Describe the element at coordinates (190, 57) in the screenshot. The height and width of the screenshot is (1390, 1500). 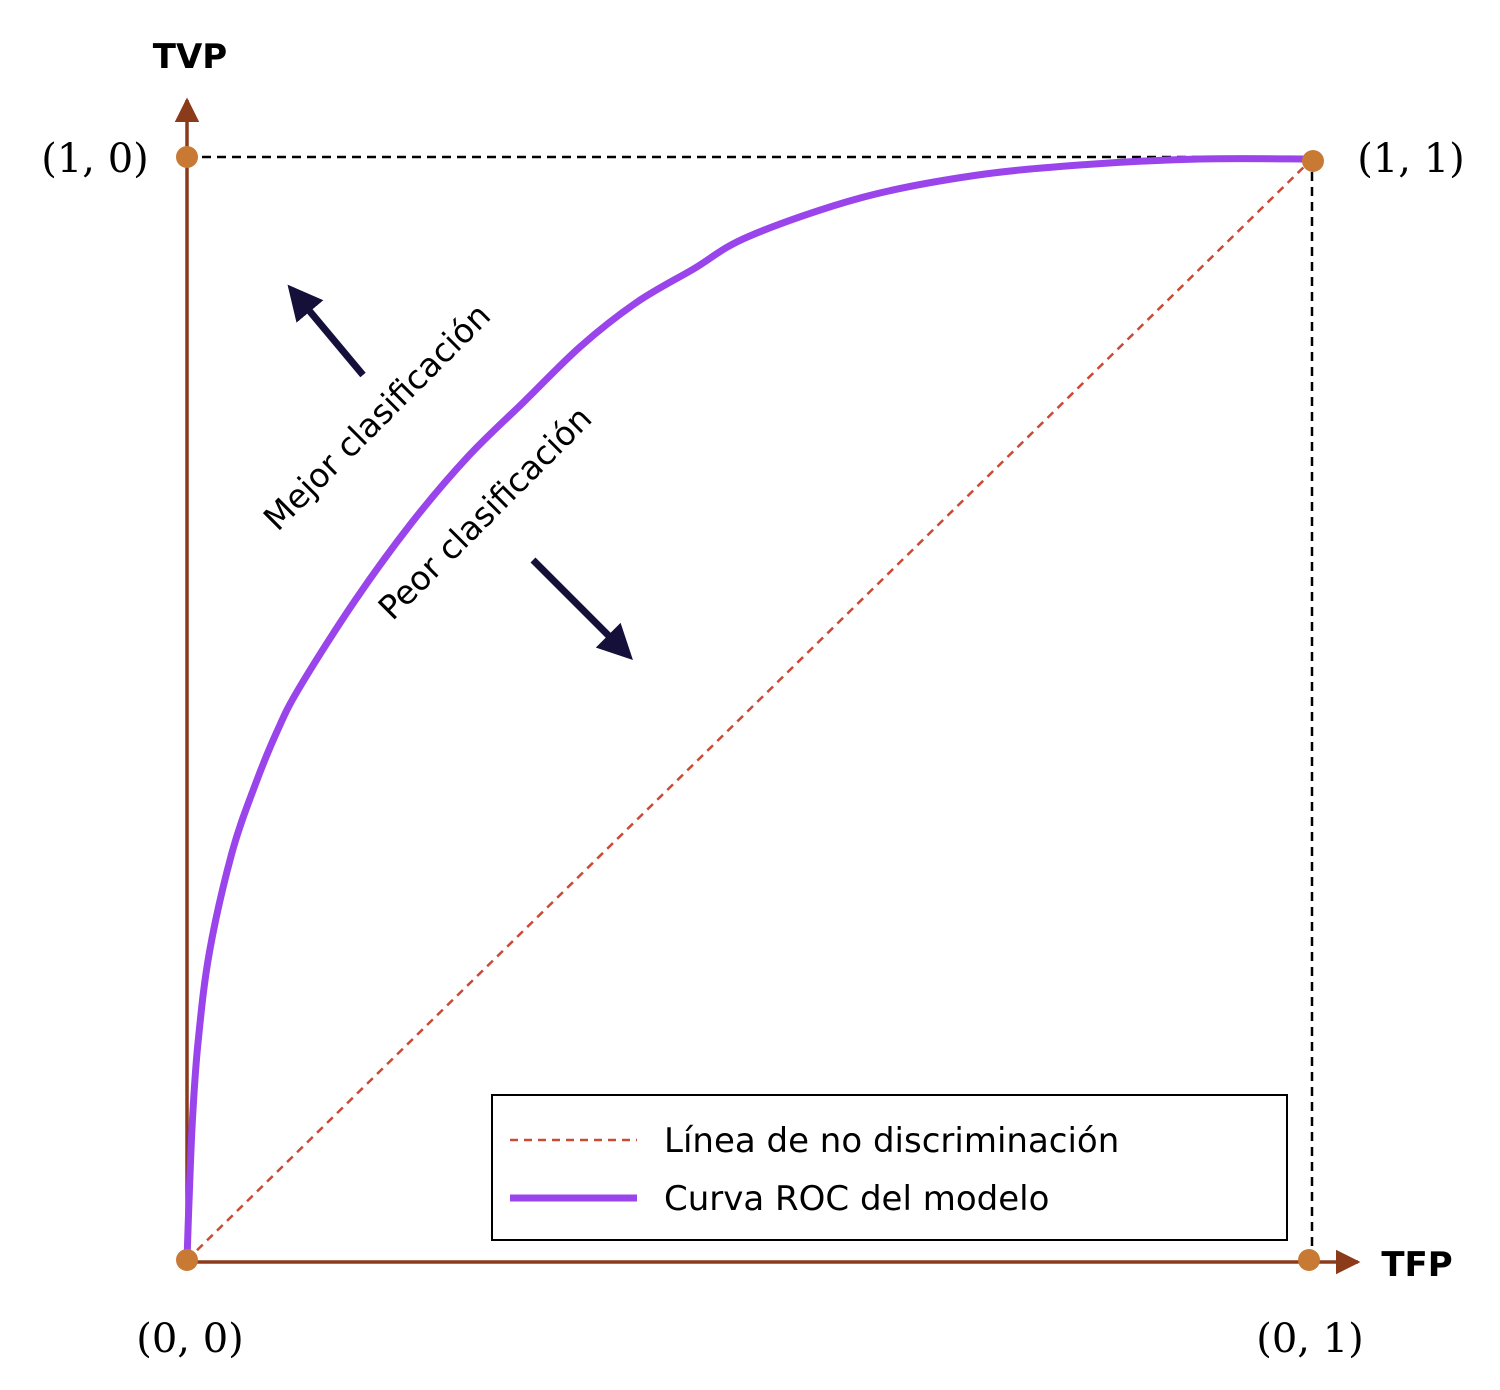
I see `y-axis-title: TVP` at that location.